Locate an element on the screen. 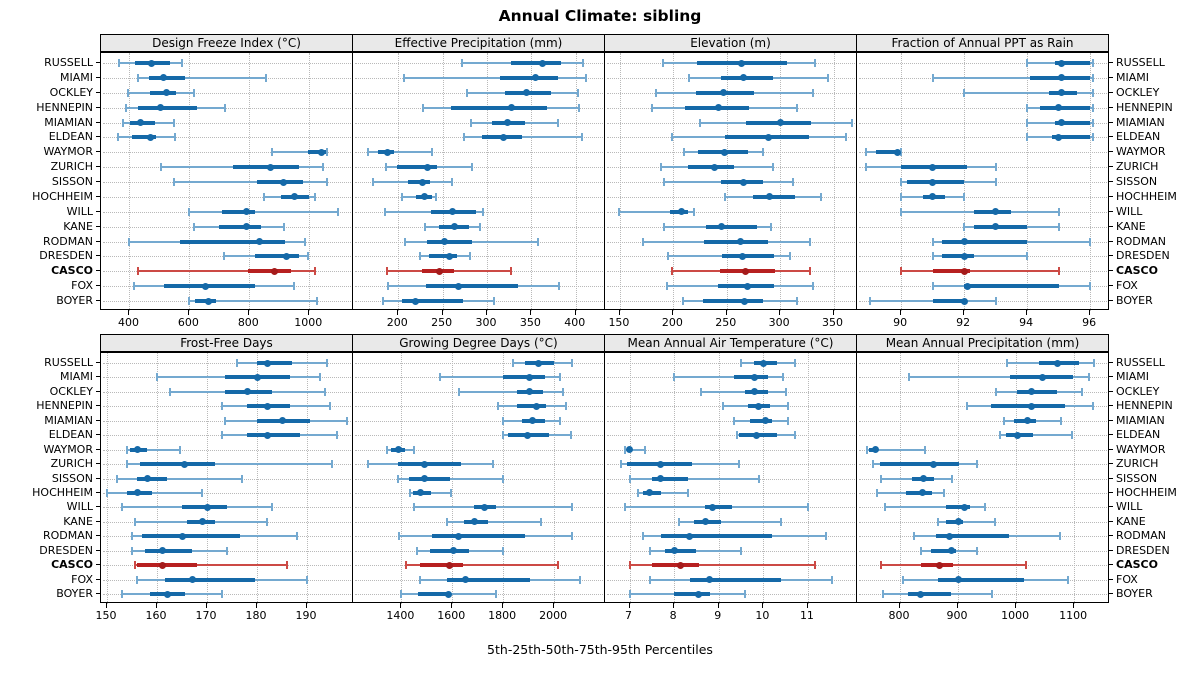 This screenshot has height=675, width=1200. x-axis-tick-label: 400 is located at coordinates (128, 322).